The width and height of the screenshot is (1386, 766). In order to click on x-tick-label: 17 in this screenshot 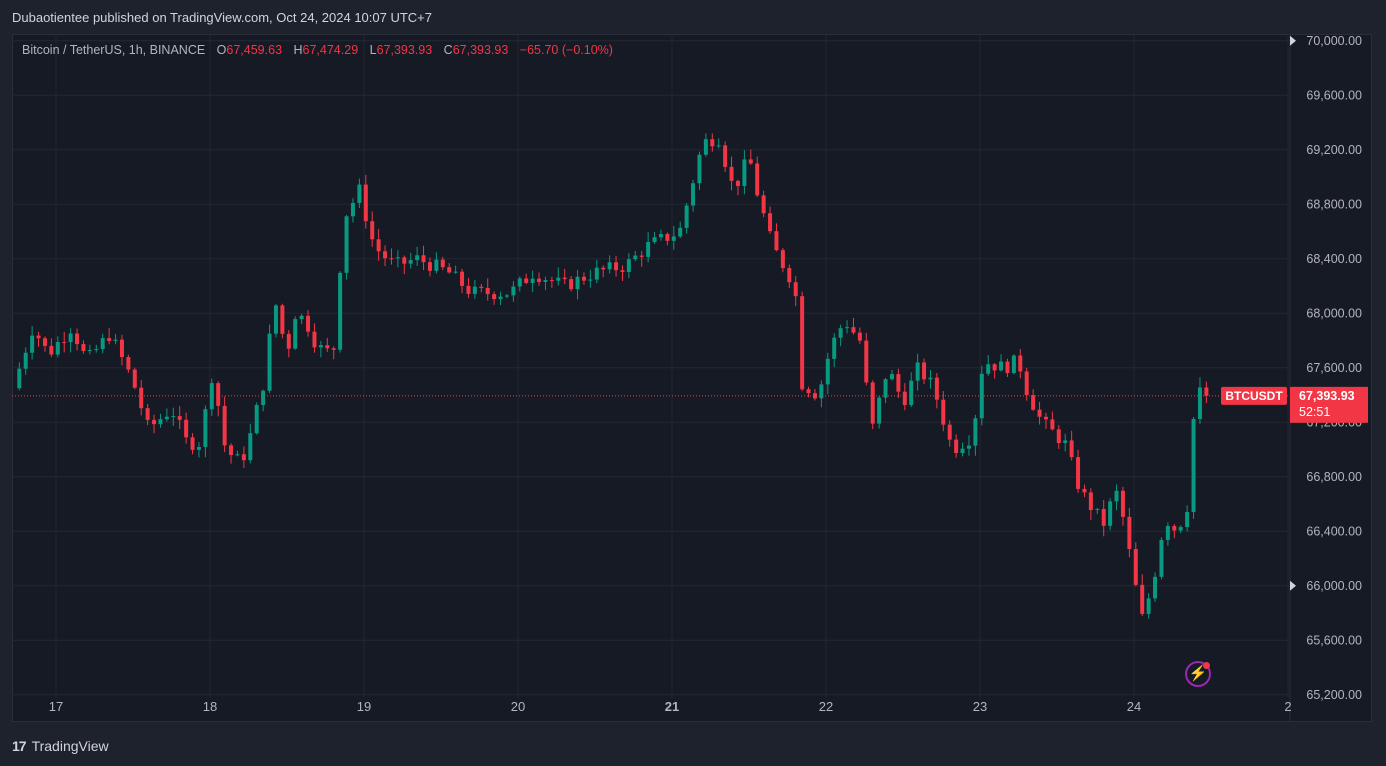, I will do `click(56, 706)`.